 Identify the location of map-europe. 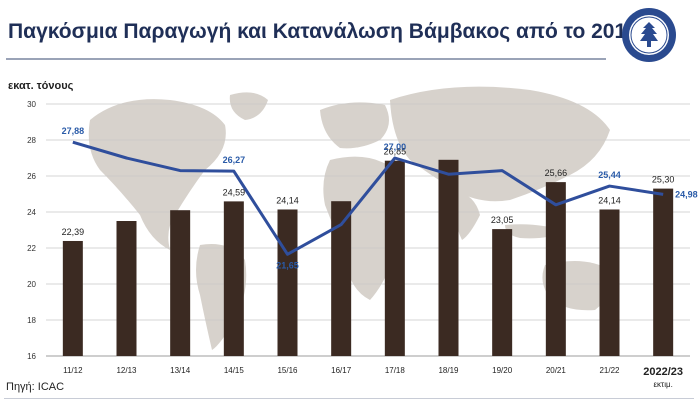
(354, 125).